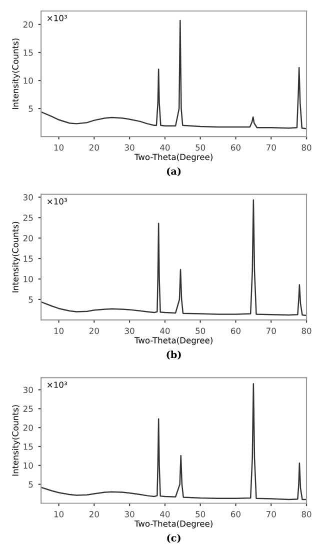 This screenshot has height=550, width=316. I want to click on text: (a), so click(173, 171).